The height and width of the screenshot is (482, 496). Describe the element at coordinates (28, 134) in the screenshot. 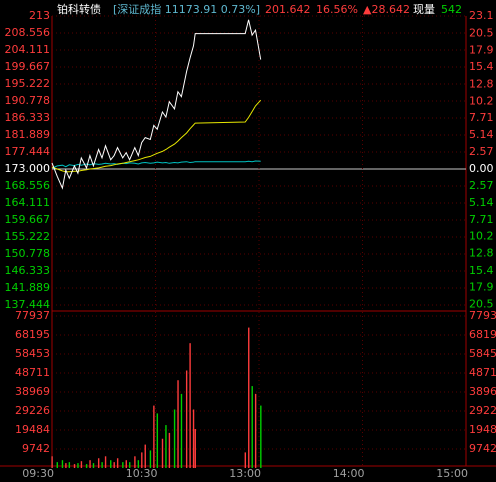

I see `y-tick-label: 181.889` at that location.